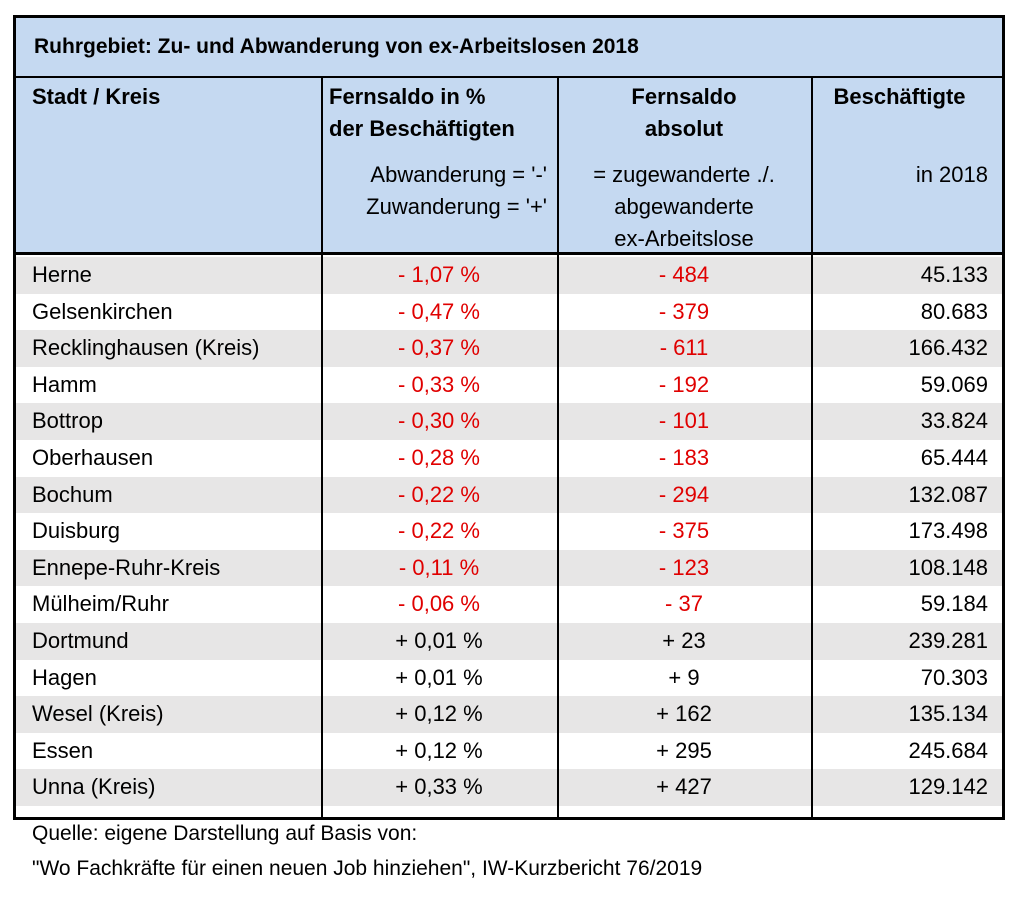 This screenshot has width=1024, height=898. Describe the element at coordinates (954, 274) in the screenshot. I see `table-cell: 45.133` at that location.